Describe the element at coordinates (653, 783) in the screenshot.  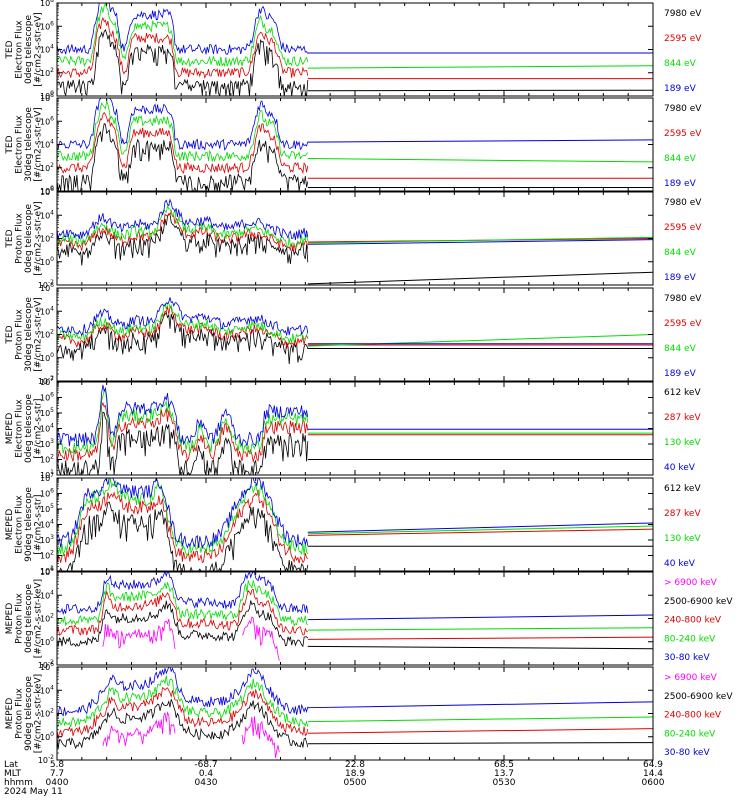
I see `x-tick-hhmm: 0600` at that location.